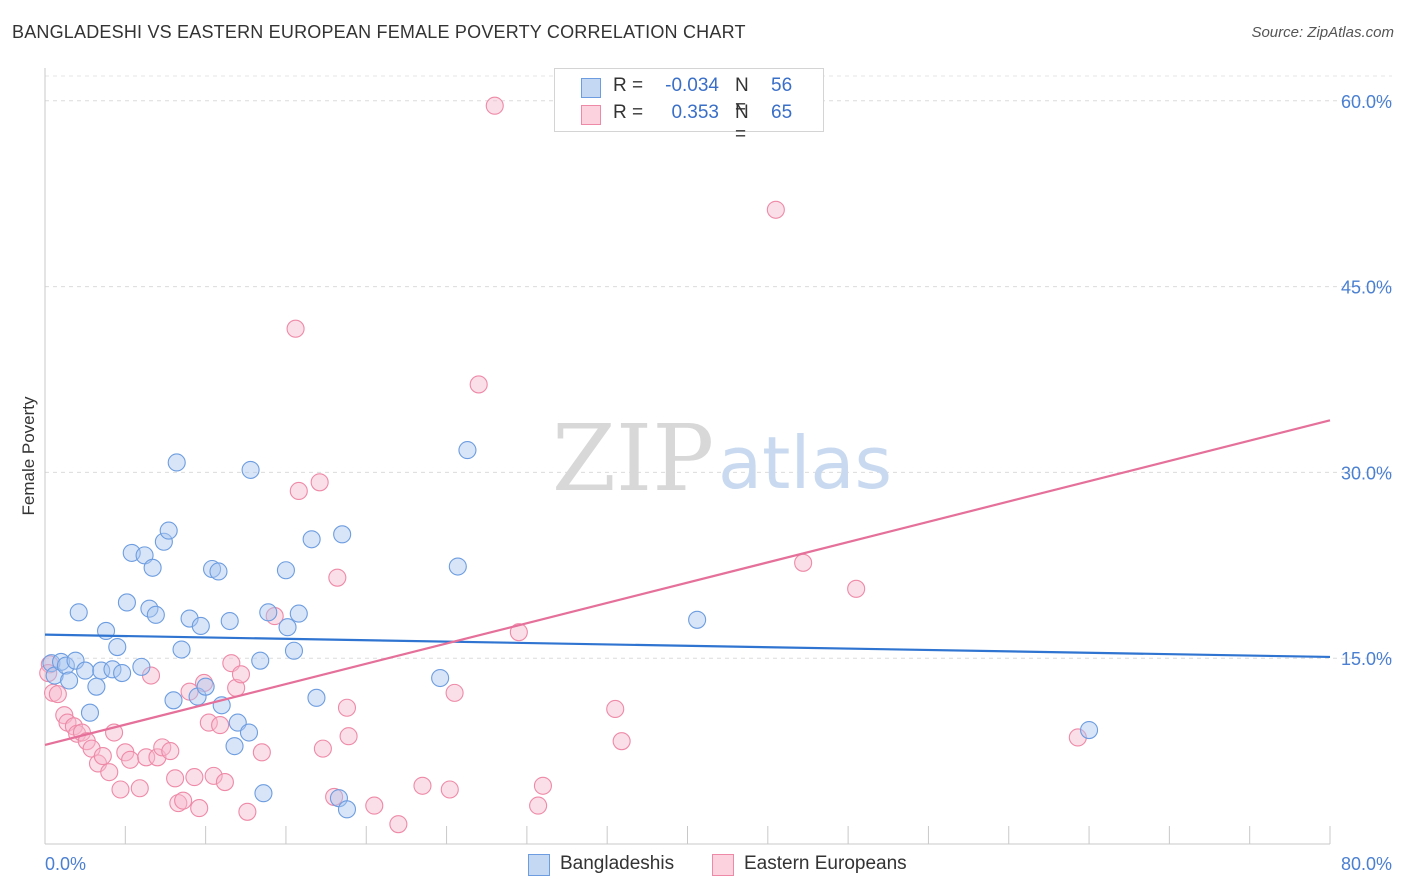  Describe the element at coordinates (617, 863) in the screenshot. I see `legend-label: Bangladeshis` at that location.